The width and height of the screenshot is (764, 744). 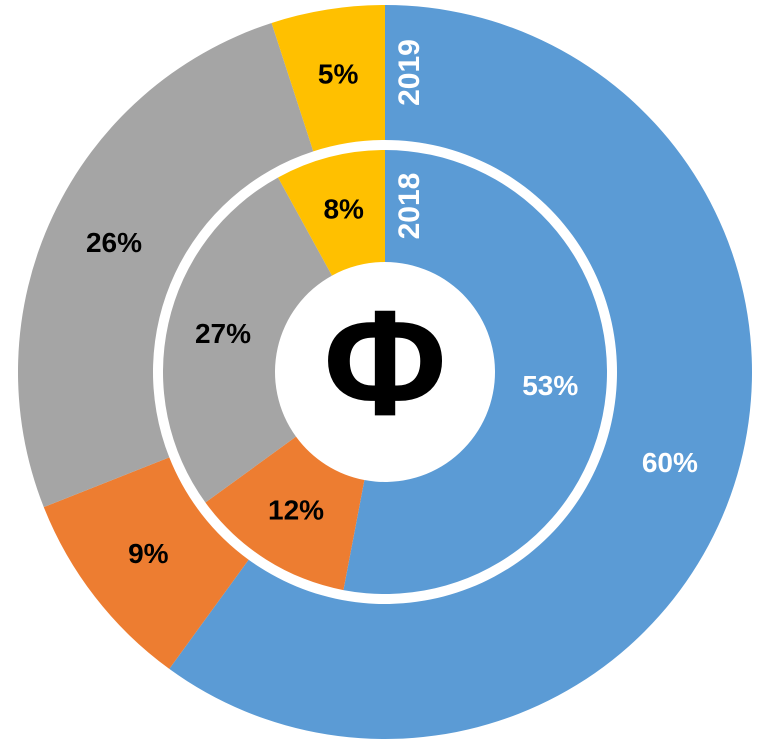 I want to click on data-label: 27%, so click(x=223, y=333).